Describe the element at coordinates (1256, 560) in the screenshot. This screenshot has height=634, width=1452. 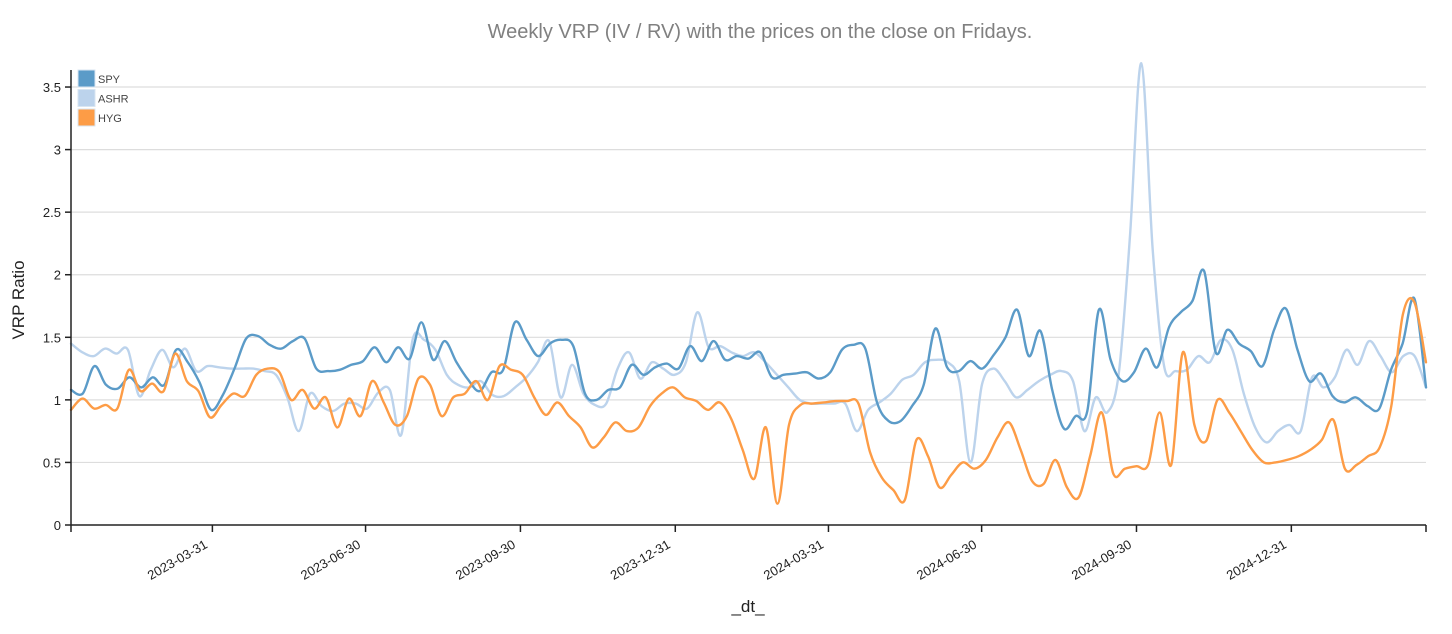
I see `x-tick-label: 2024-12-31` at that location.